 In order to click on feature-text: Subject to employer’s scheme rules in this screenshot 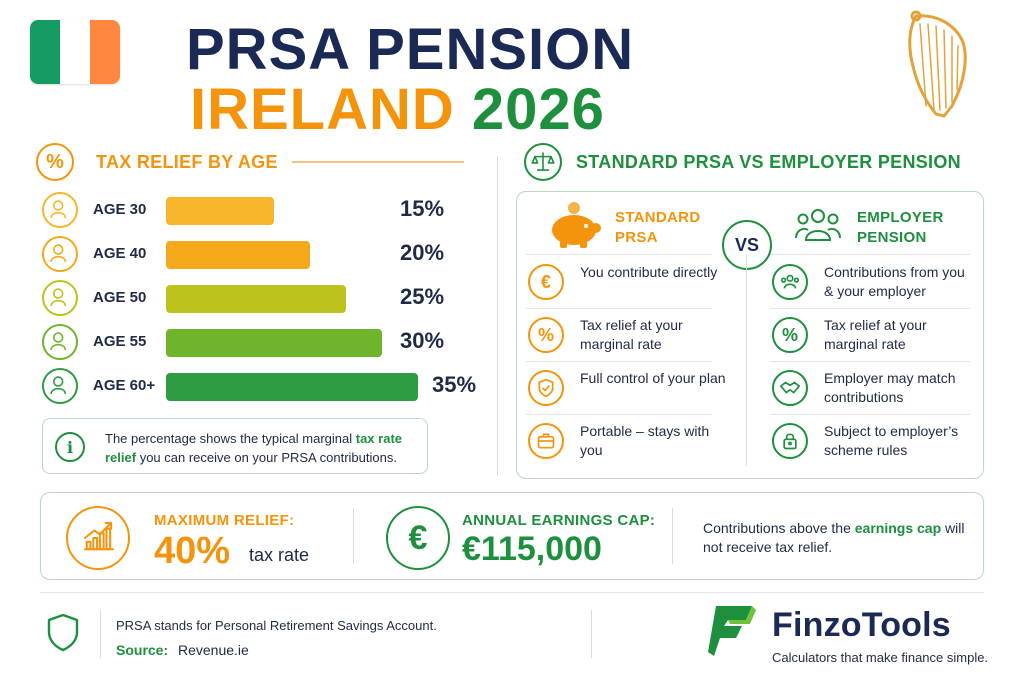, I will do `click(891, 440)`.